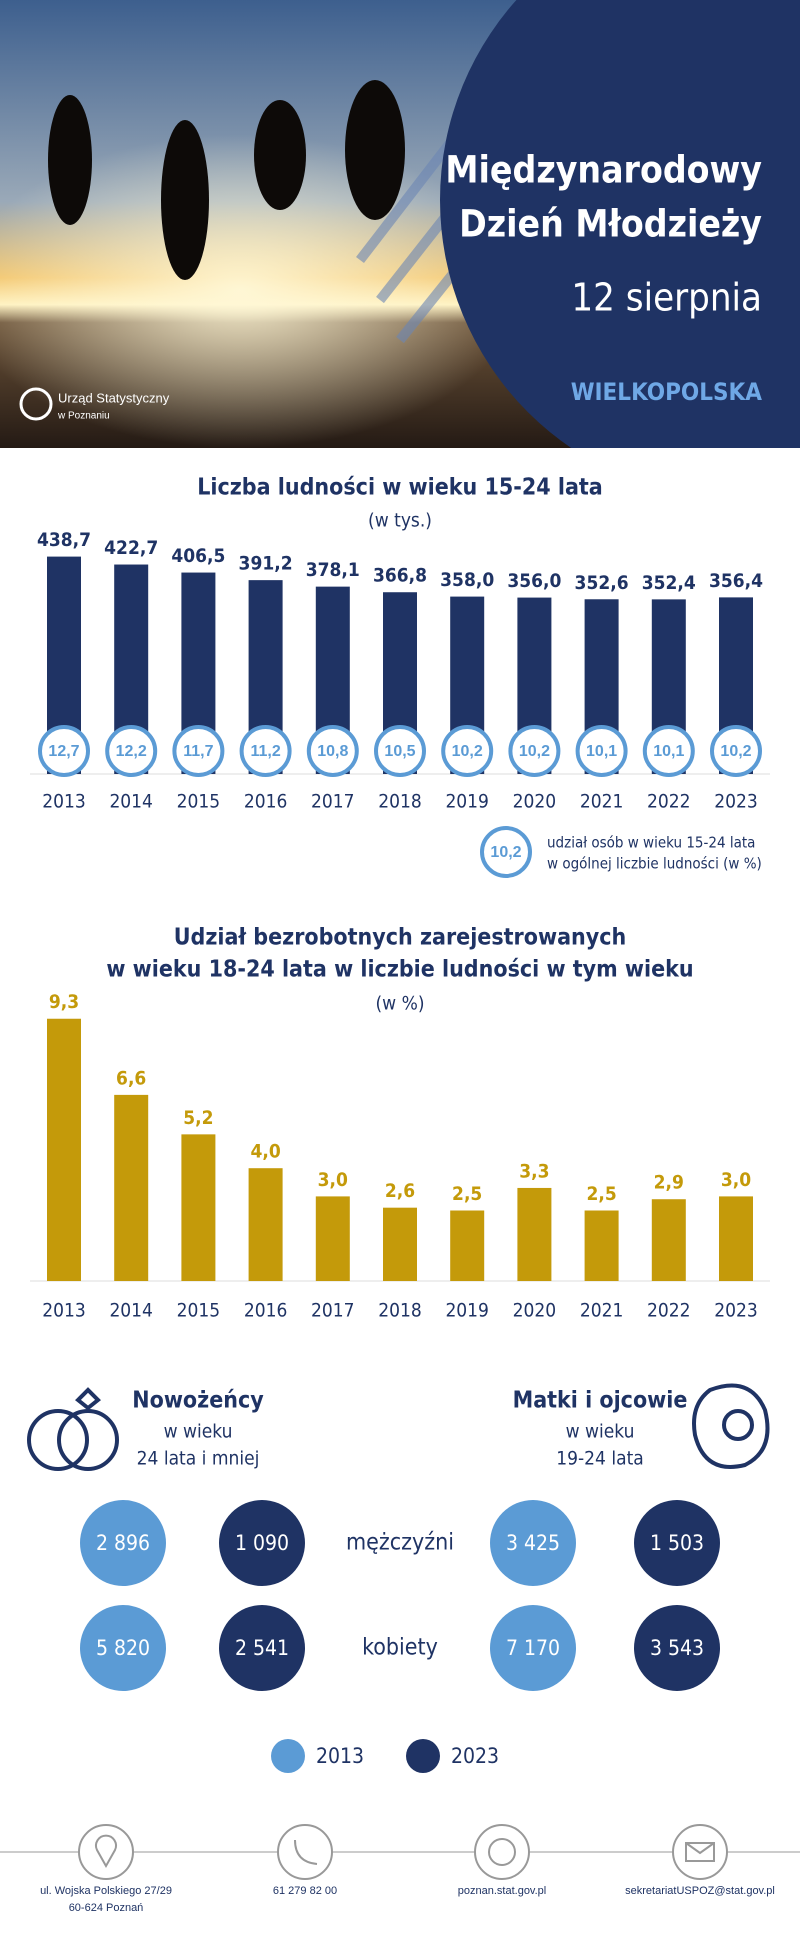 The height and width of the screenshot is (1936, 800). What do you see at coordinates (423, 1756) in the screenshot?
I see `legend-swatch` at bounding box center [423, 1756].